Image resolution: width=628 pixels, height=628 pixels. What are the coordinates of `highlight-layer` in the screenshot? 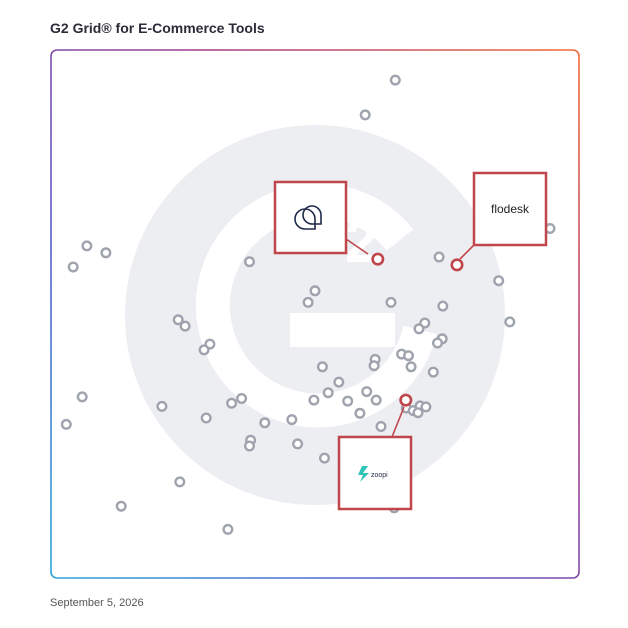 It's located at (417, 329).